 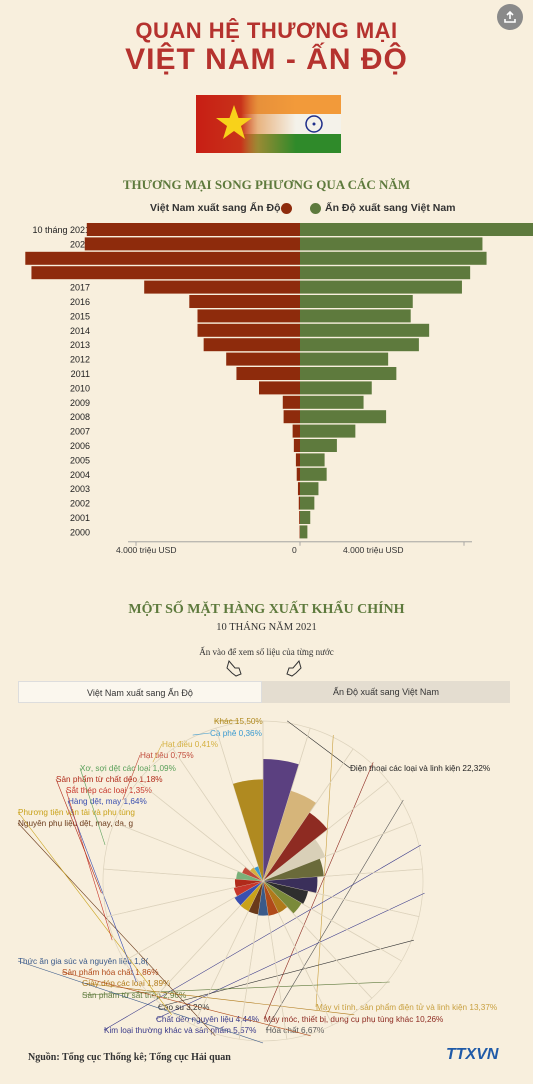 I want to click on share-icon, so click(x=510, y=16).